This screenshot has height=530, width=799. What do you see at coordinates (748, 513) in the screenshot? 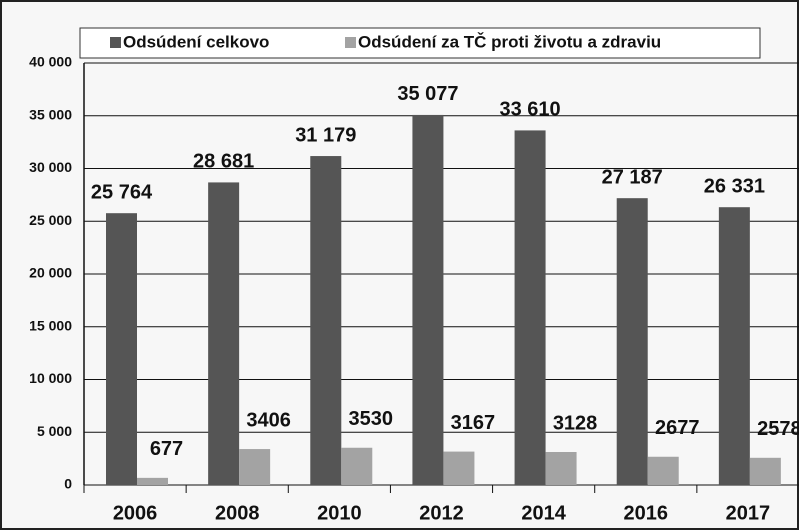
I see `x-tick-label: 2017` at bounding box center [748, 513].